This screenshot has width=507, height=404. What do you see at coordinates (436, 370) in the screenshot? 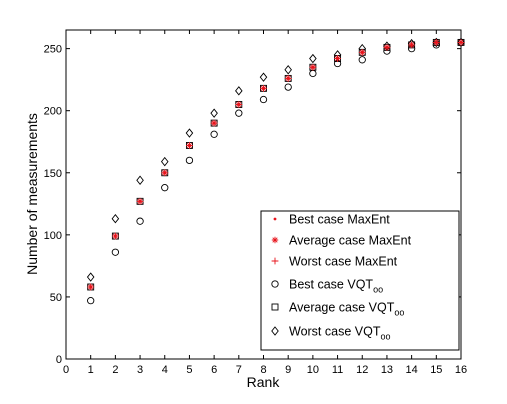
I see `x-tick-label: 15` at bounding box center [436, 370].